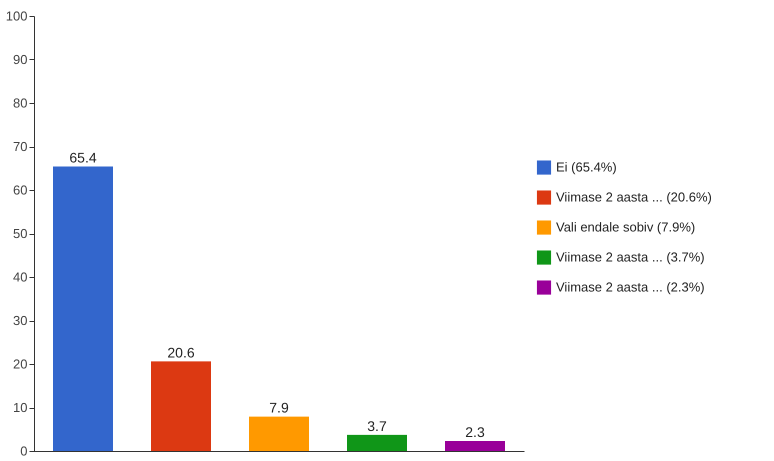 Image resolution: width=774 pixels, height=461 pixels. I want to click on legend-label: Viimase 2 aasta ... (3.7%), so click(630, 257).